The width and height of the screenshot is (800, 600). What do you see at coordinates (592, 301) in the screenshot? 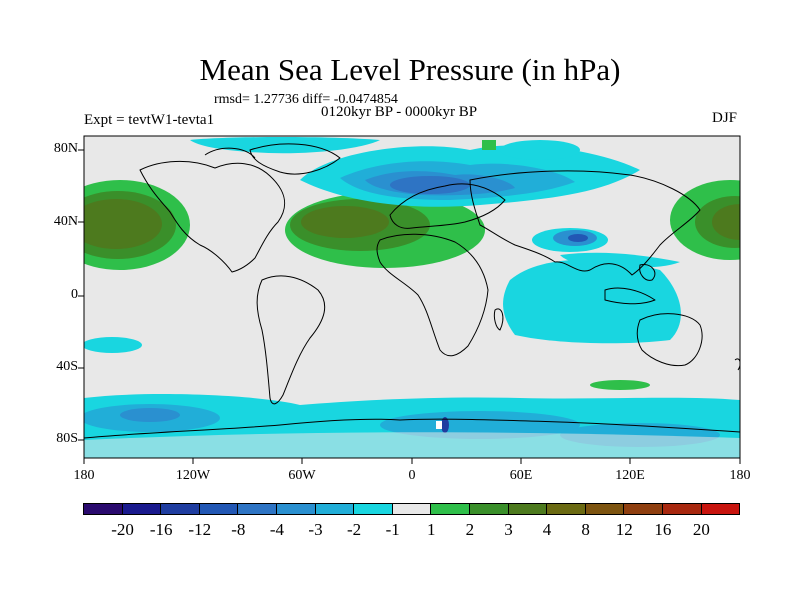
I see `indian-ocean-low` at bounding box center [592, 301].